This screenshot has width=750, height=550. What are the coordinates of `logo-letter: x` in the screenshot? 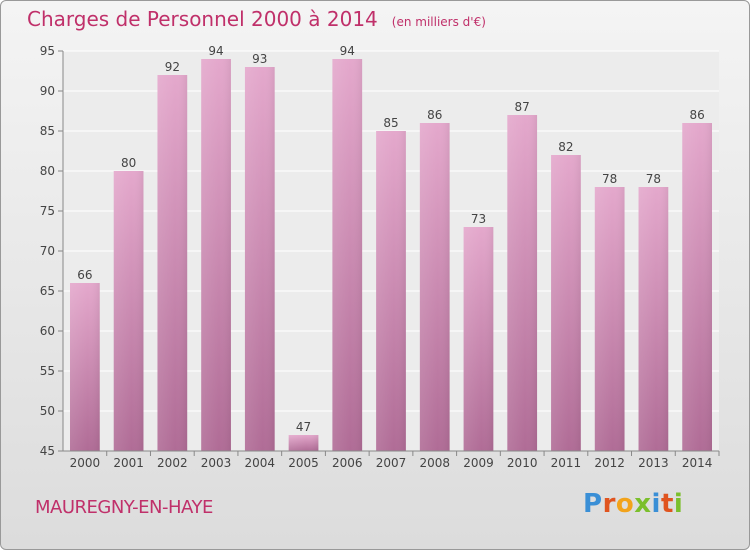 It's located at (643, 504).